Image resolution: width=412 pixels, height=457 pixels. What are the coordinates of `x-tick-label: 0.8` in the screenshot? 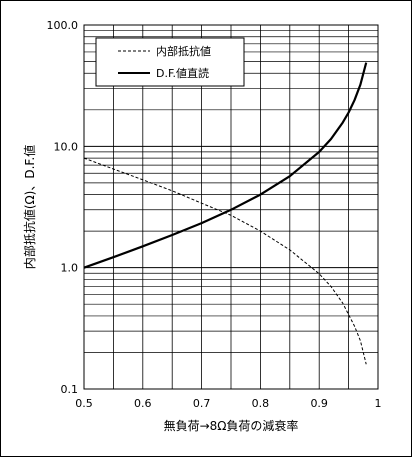 It's located at (261, 403).